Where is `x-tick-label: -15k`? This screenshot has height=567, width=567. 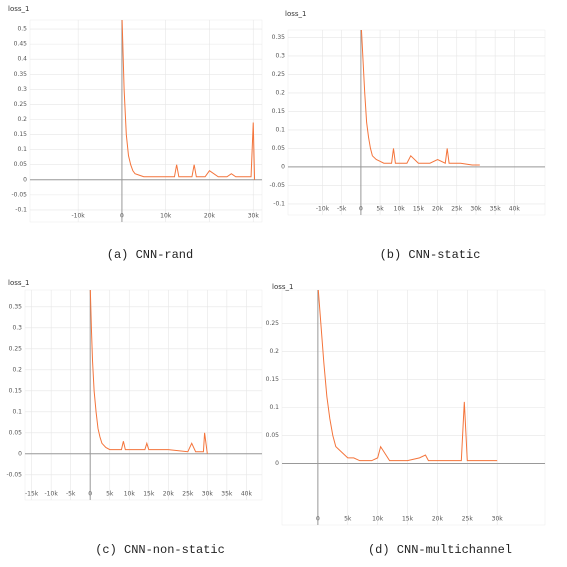
x-tick-label: -15k is located at coordinates (32, 494).